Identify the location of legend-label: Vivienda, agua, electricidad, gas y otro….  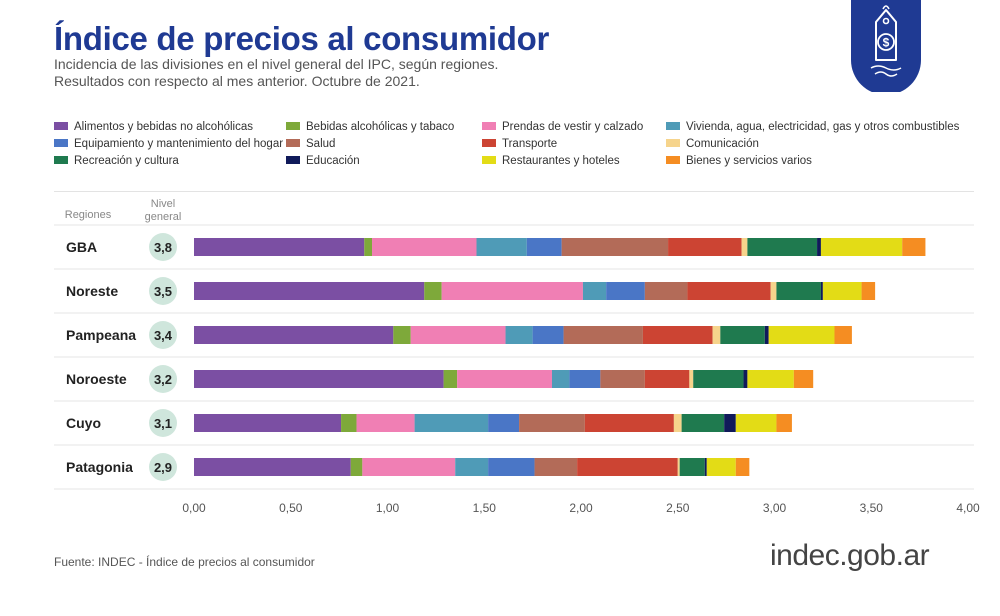
(823, 127).